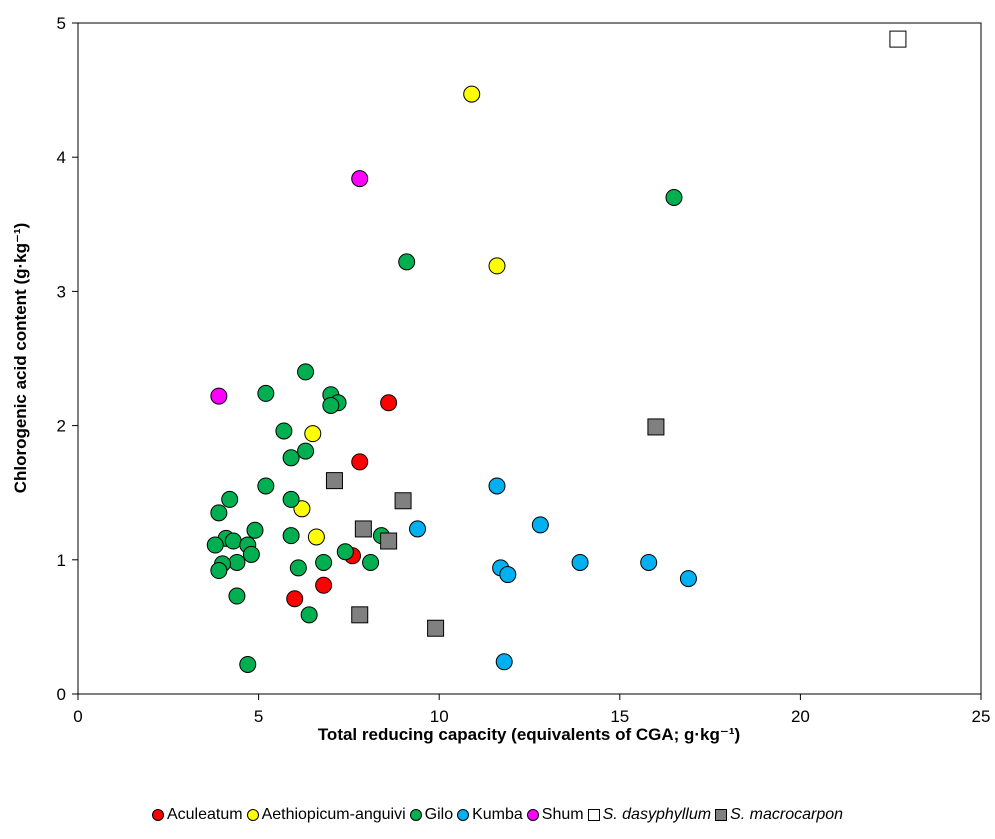  Describe the element at coordinates (61, 157) in the screenshot. I see `y-tick-label: 4` at that location.